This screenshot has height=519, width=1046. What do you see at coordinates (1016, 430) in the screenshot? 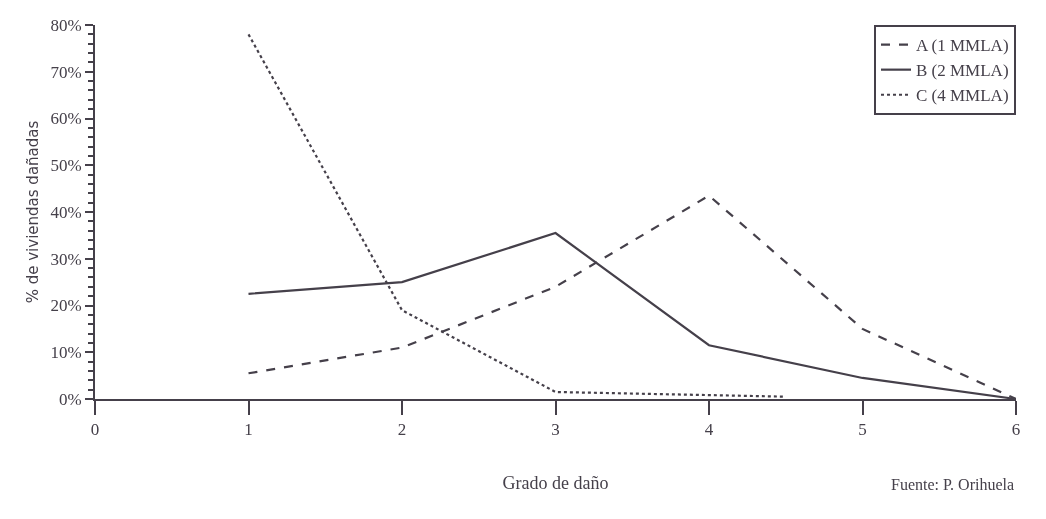
I see `x-tick-label: 6` at bounding box center [1016, 430].